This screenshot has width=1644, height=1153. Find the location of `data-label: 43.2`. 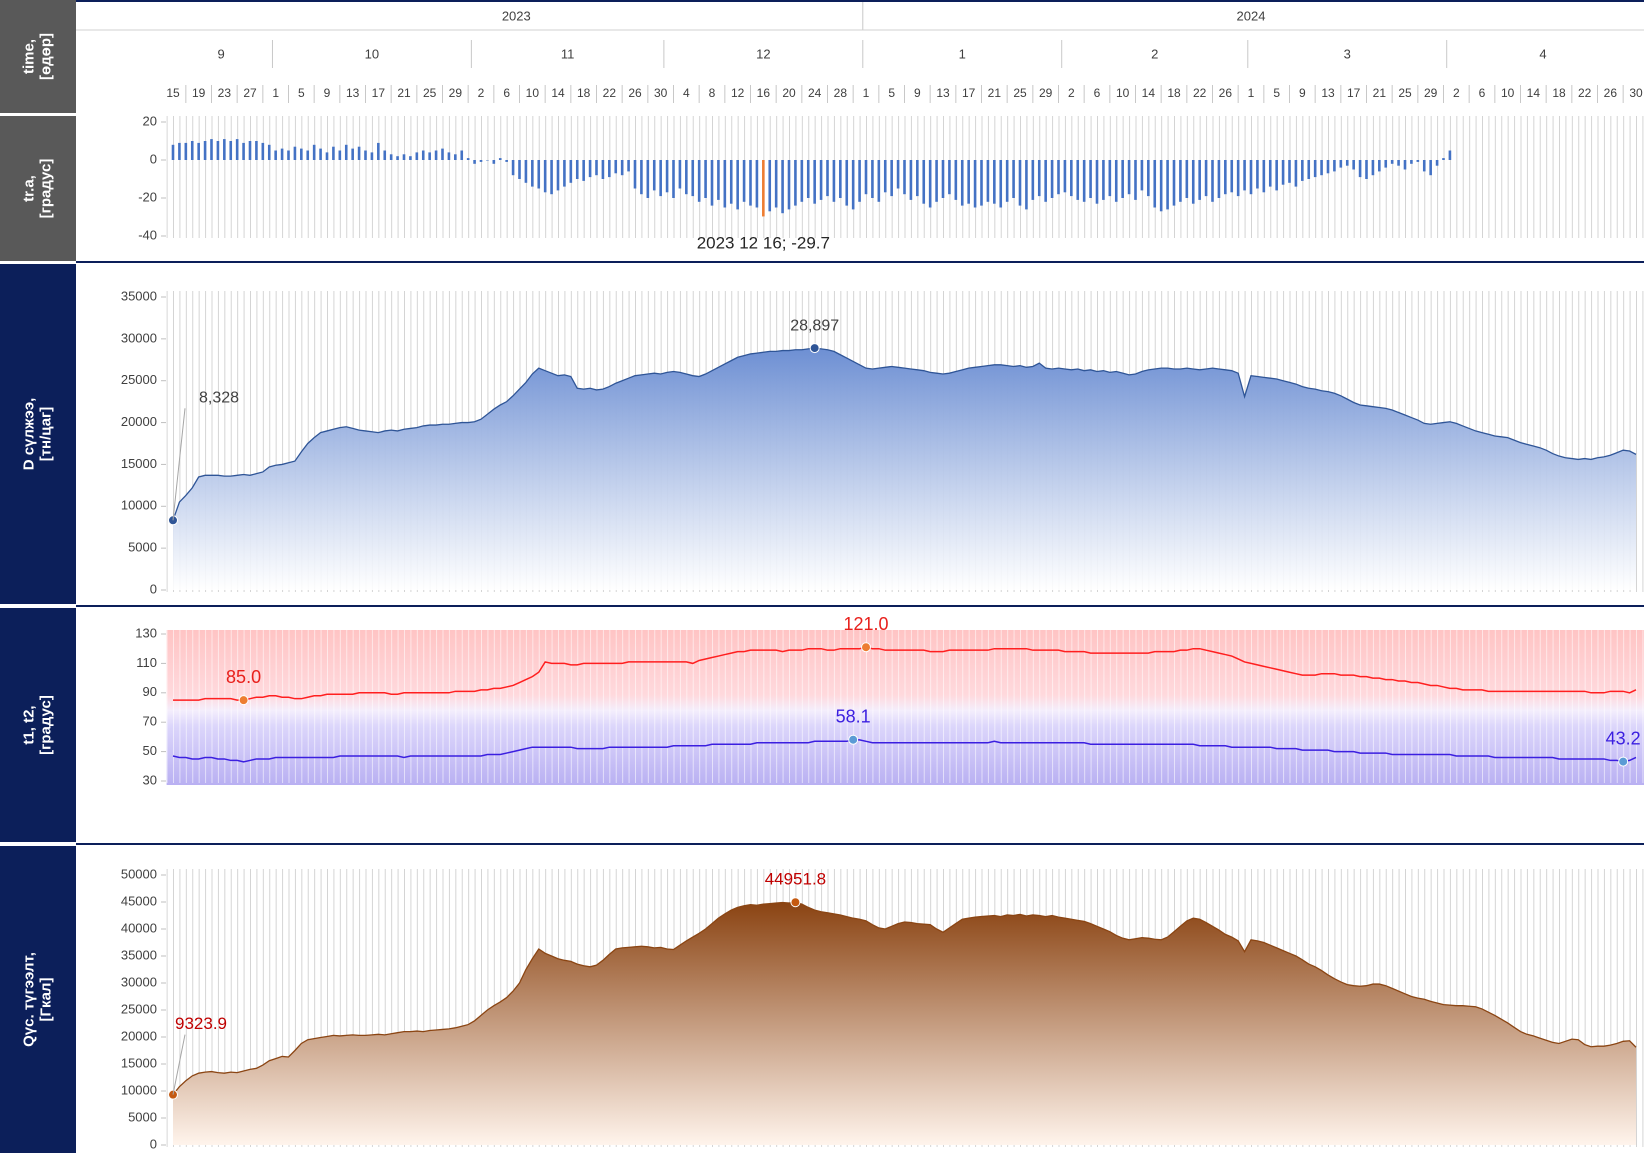

data-label: 43.2 is located at coordinates (1623, 738).